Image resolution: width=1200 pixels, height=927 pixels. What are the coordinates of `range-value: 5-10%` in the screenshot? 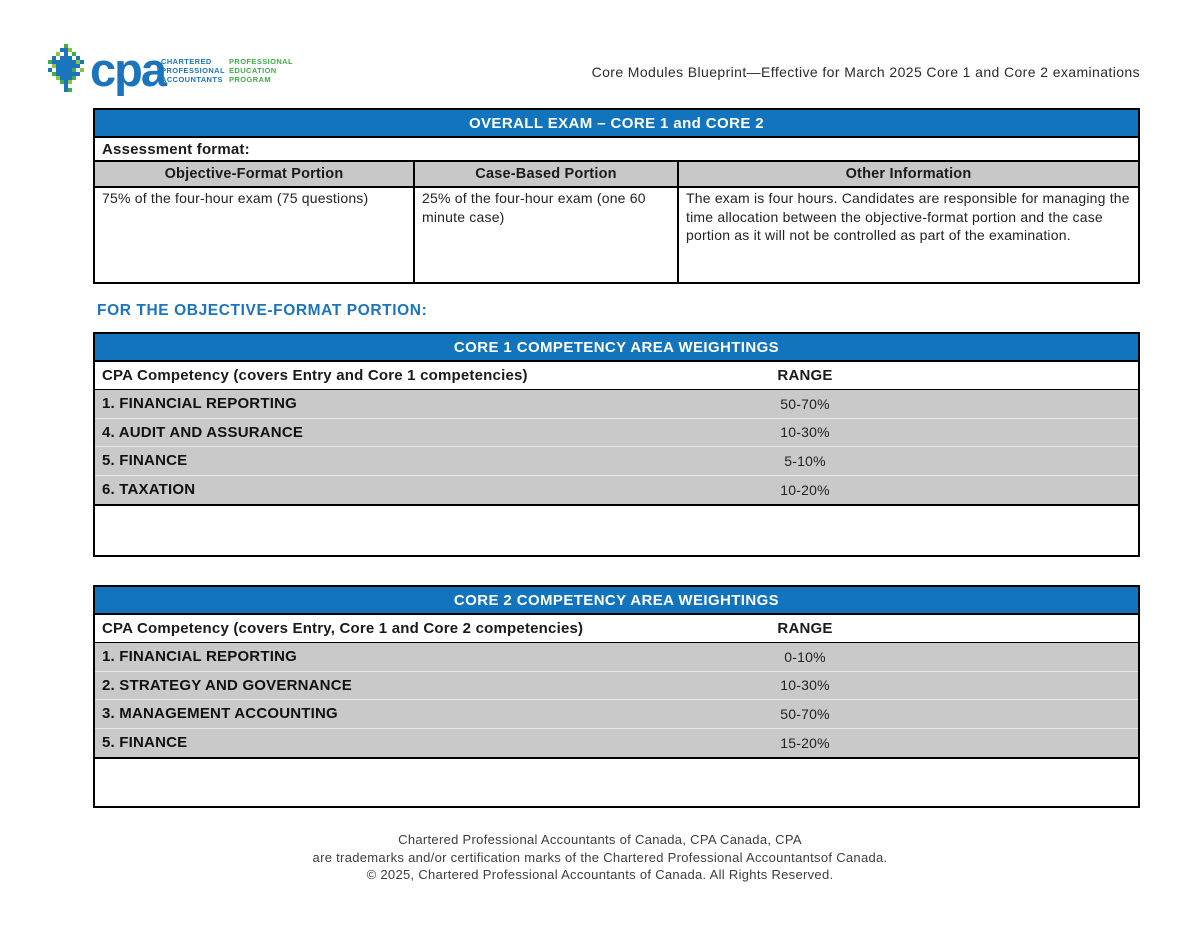 It's located at (805, 460).